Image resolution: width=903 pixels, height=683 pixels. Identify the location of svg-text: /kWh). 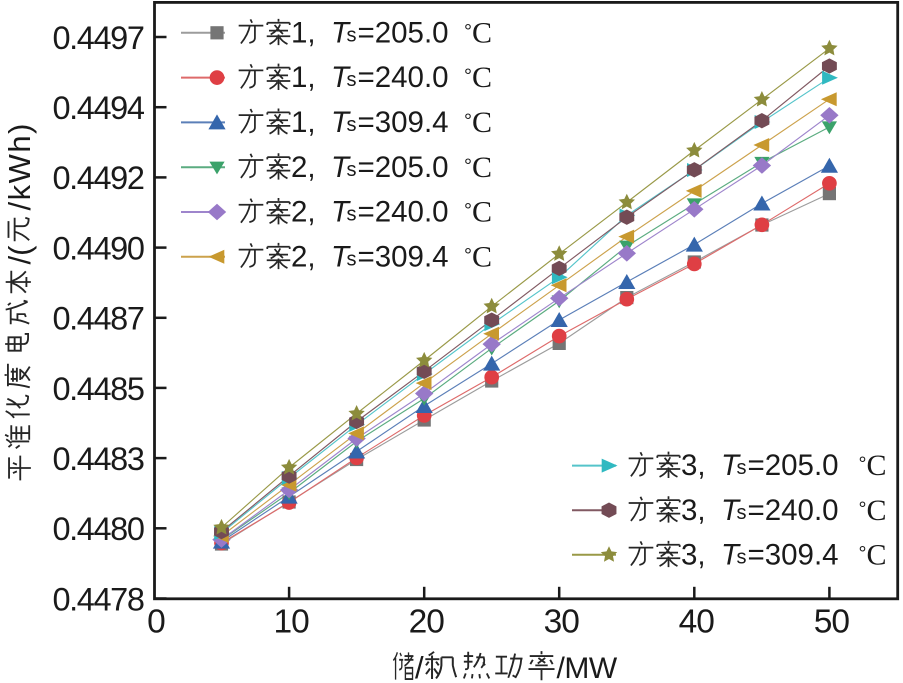
(19, 166).